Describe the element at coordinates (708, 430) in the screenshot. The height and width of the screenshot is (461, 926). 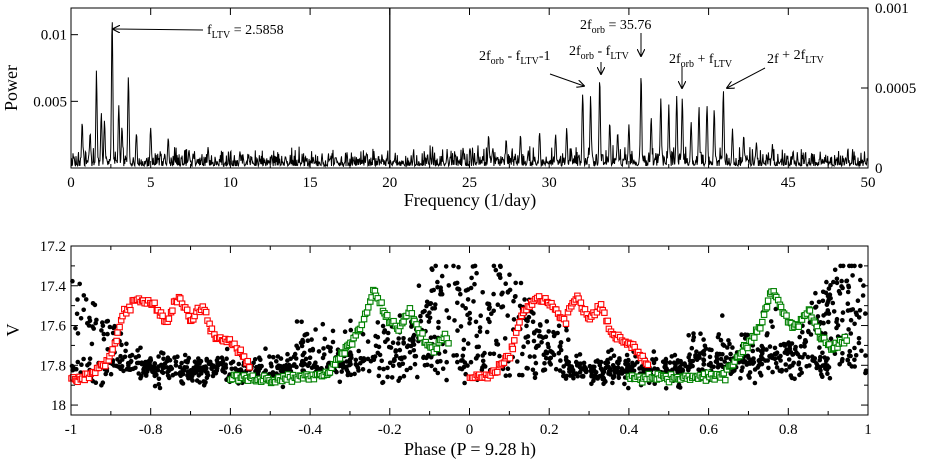
I see `phase-xtick-label: 0.6` at that location.